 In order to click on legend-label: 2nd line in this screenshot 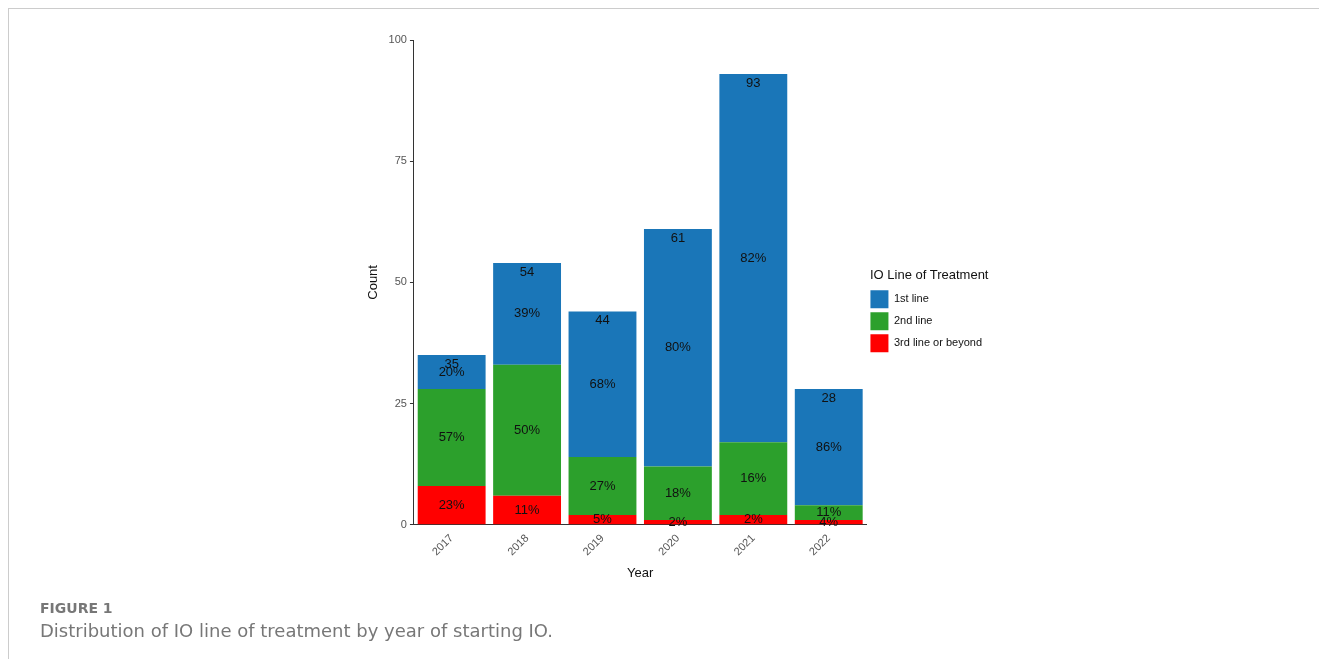, I will do `click(913, 320)`.